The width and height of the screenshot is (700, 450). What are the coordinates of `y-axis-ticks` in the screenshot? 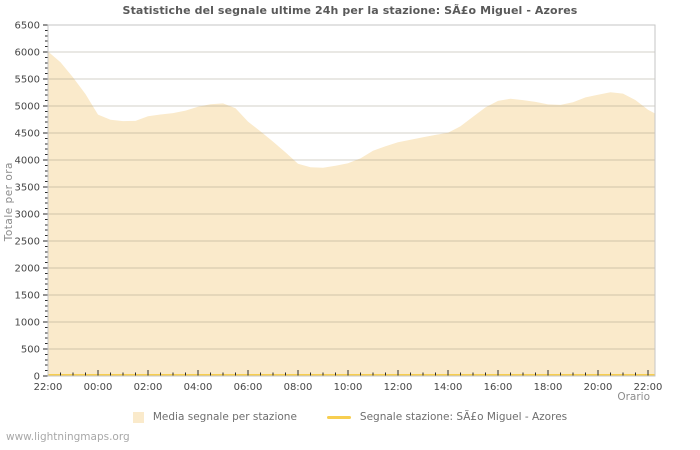 It's located at (45, 200).